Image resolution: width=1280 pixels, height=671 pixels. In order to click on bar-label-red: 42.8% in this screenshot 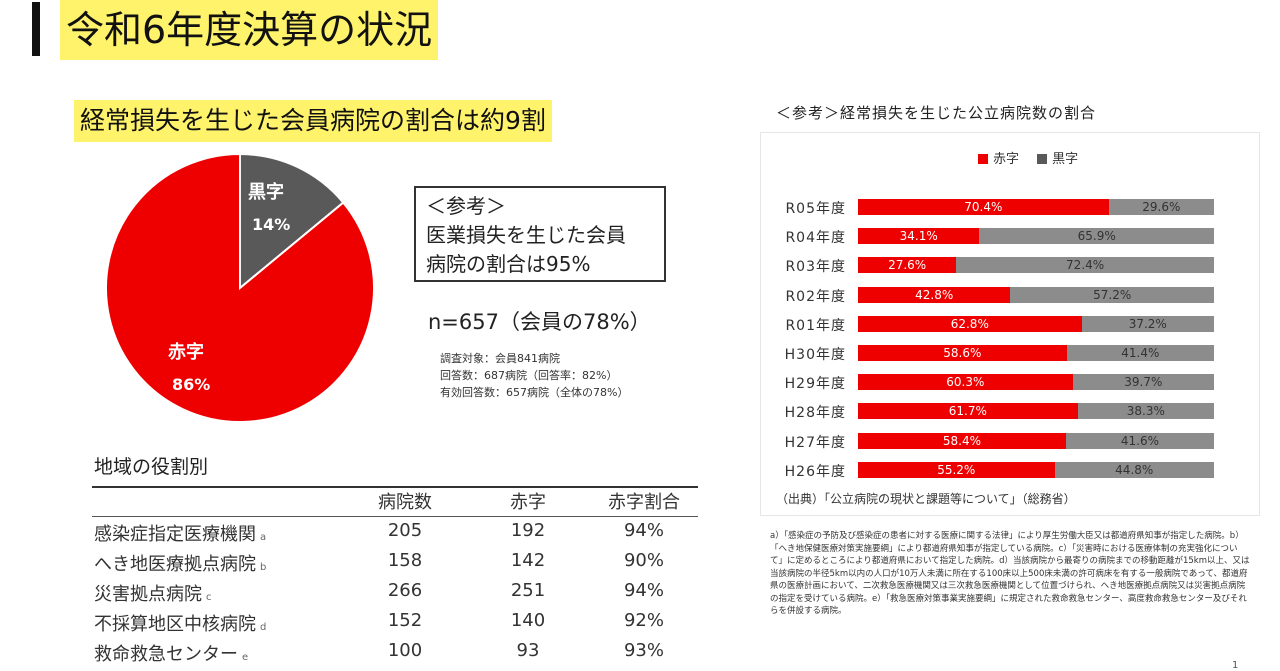, I will do `click(934, 295)`.